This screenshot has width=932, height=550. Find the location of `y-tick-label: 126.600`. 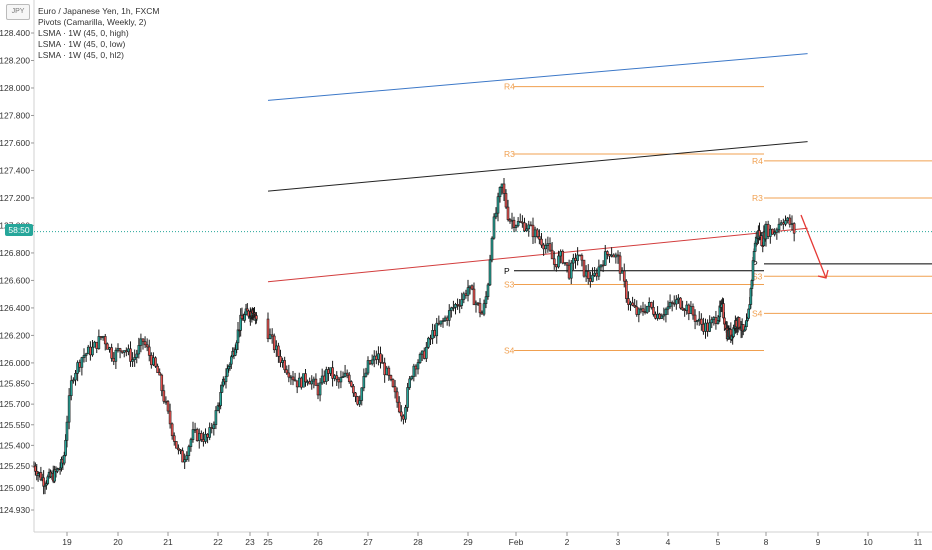

y-tick-label: 126.600 is located at coordinates (15, 280).